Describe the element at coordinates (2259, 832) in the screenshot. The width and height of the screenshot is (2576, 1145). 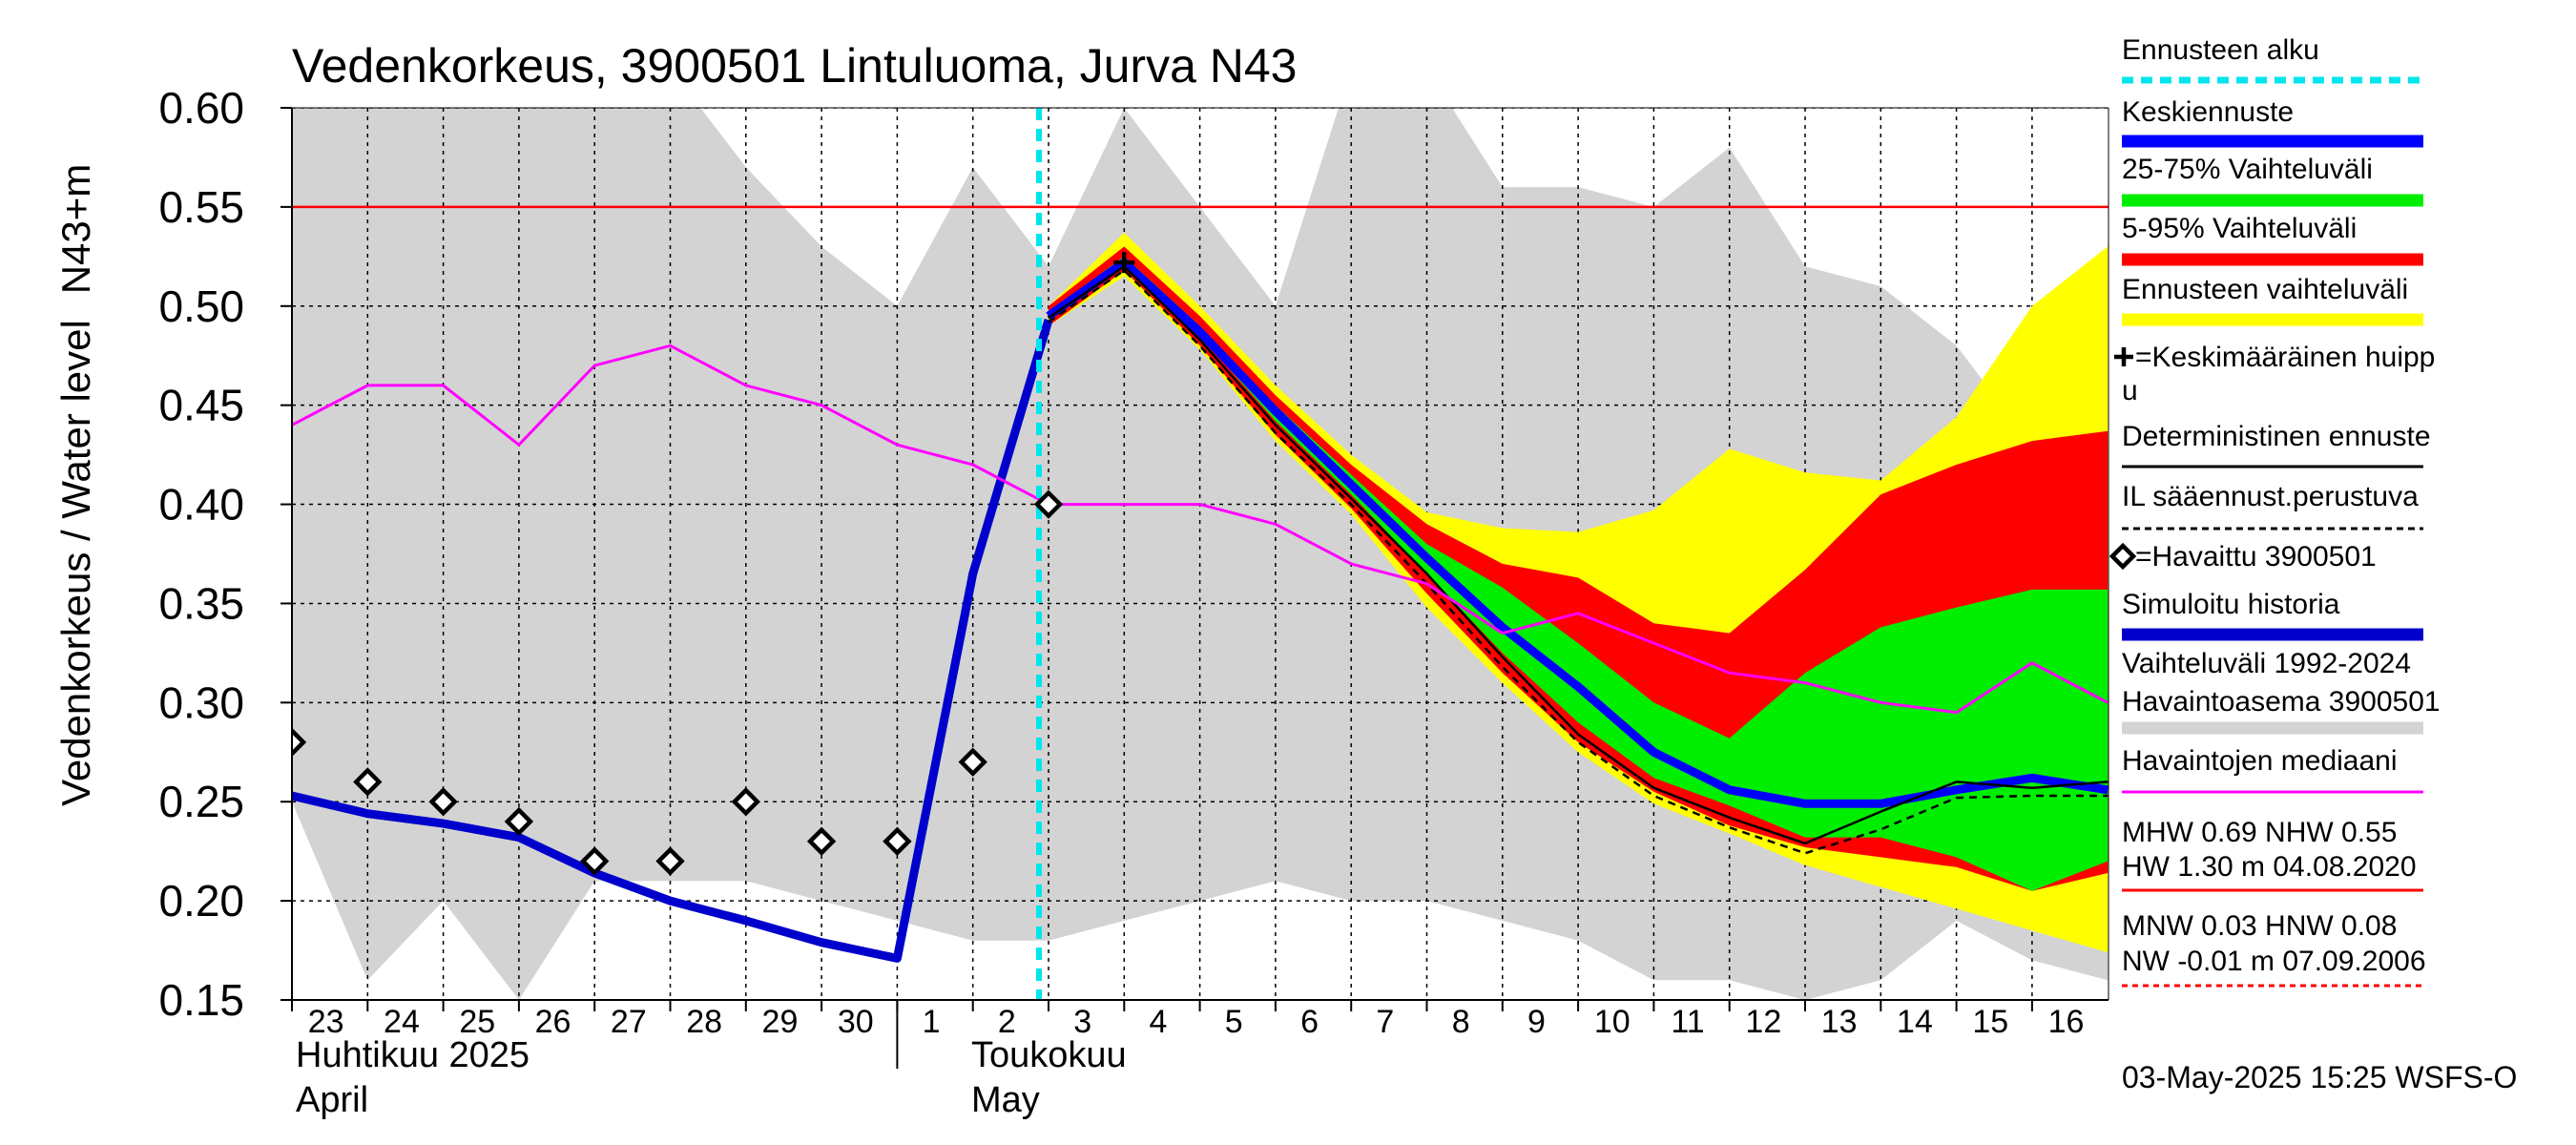
I see `legend-stats-mhw: MHW 0.69 NHW 0.55` at that location.